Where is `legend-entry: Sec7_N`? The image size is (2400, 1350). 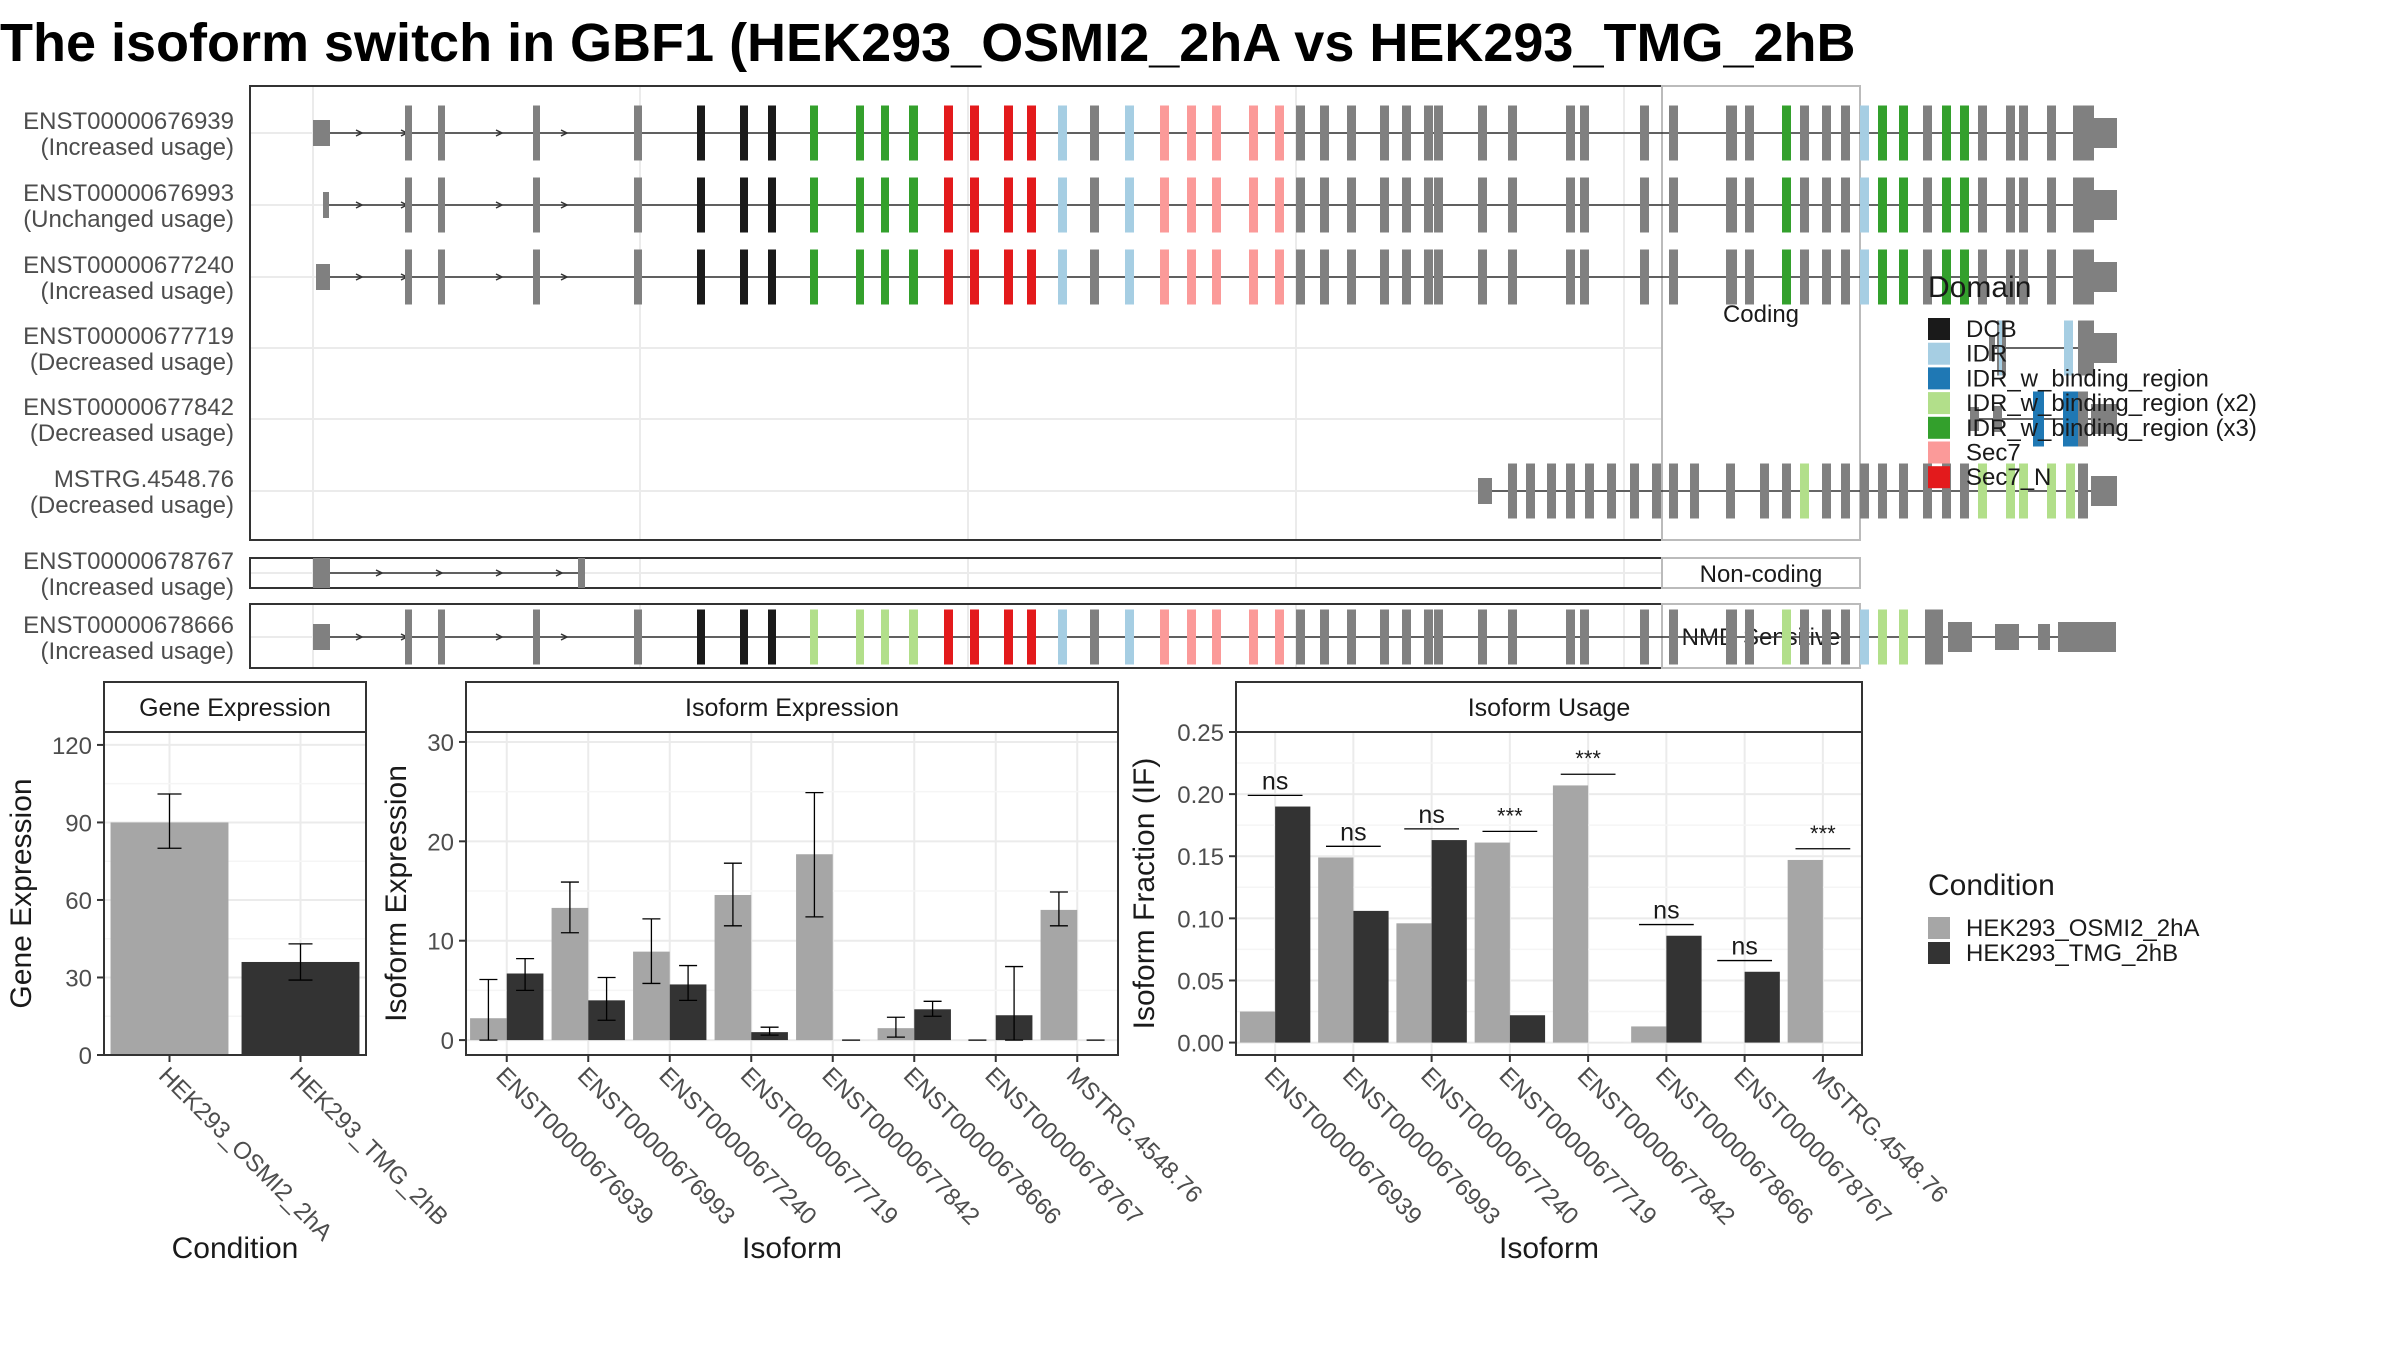
legend-entry: Sec7_N is located at coordinates (2008, 477).